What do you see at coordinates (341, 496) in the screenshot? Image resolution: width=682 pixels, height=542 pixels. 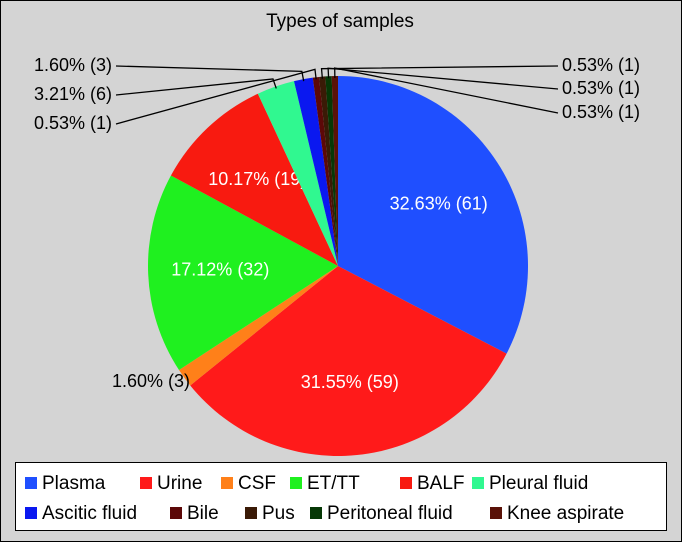 I see `legend-box` at bounding box center [341, 496].